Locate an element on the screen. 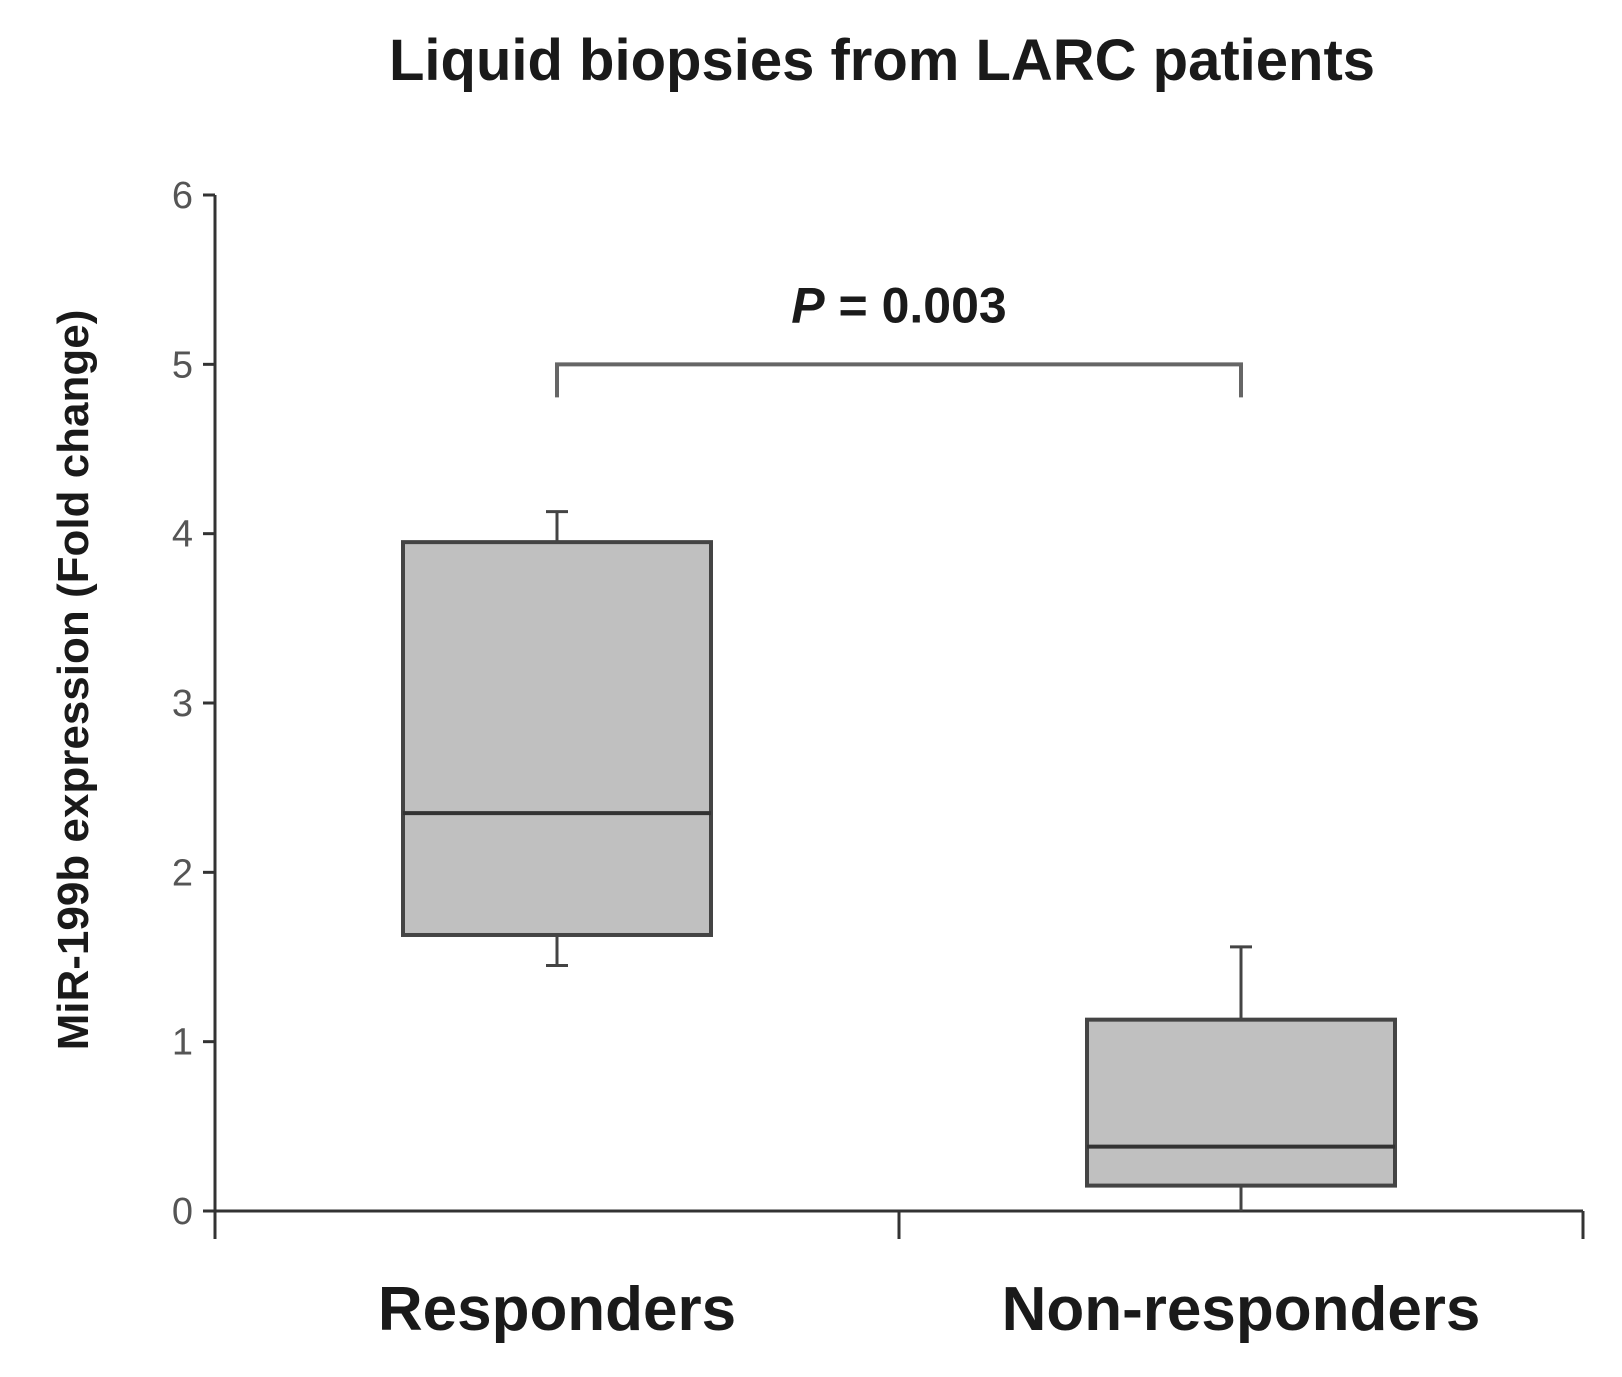 The image size is (1622, 1377). y-tick-label: 3 is located at coordinates (182, 704).